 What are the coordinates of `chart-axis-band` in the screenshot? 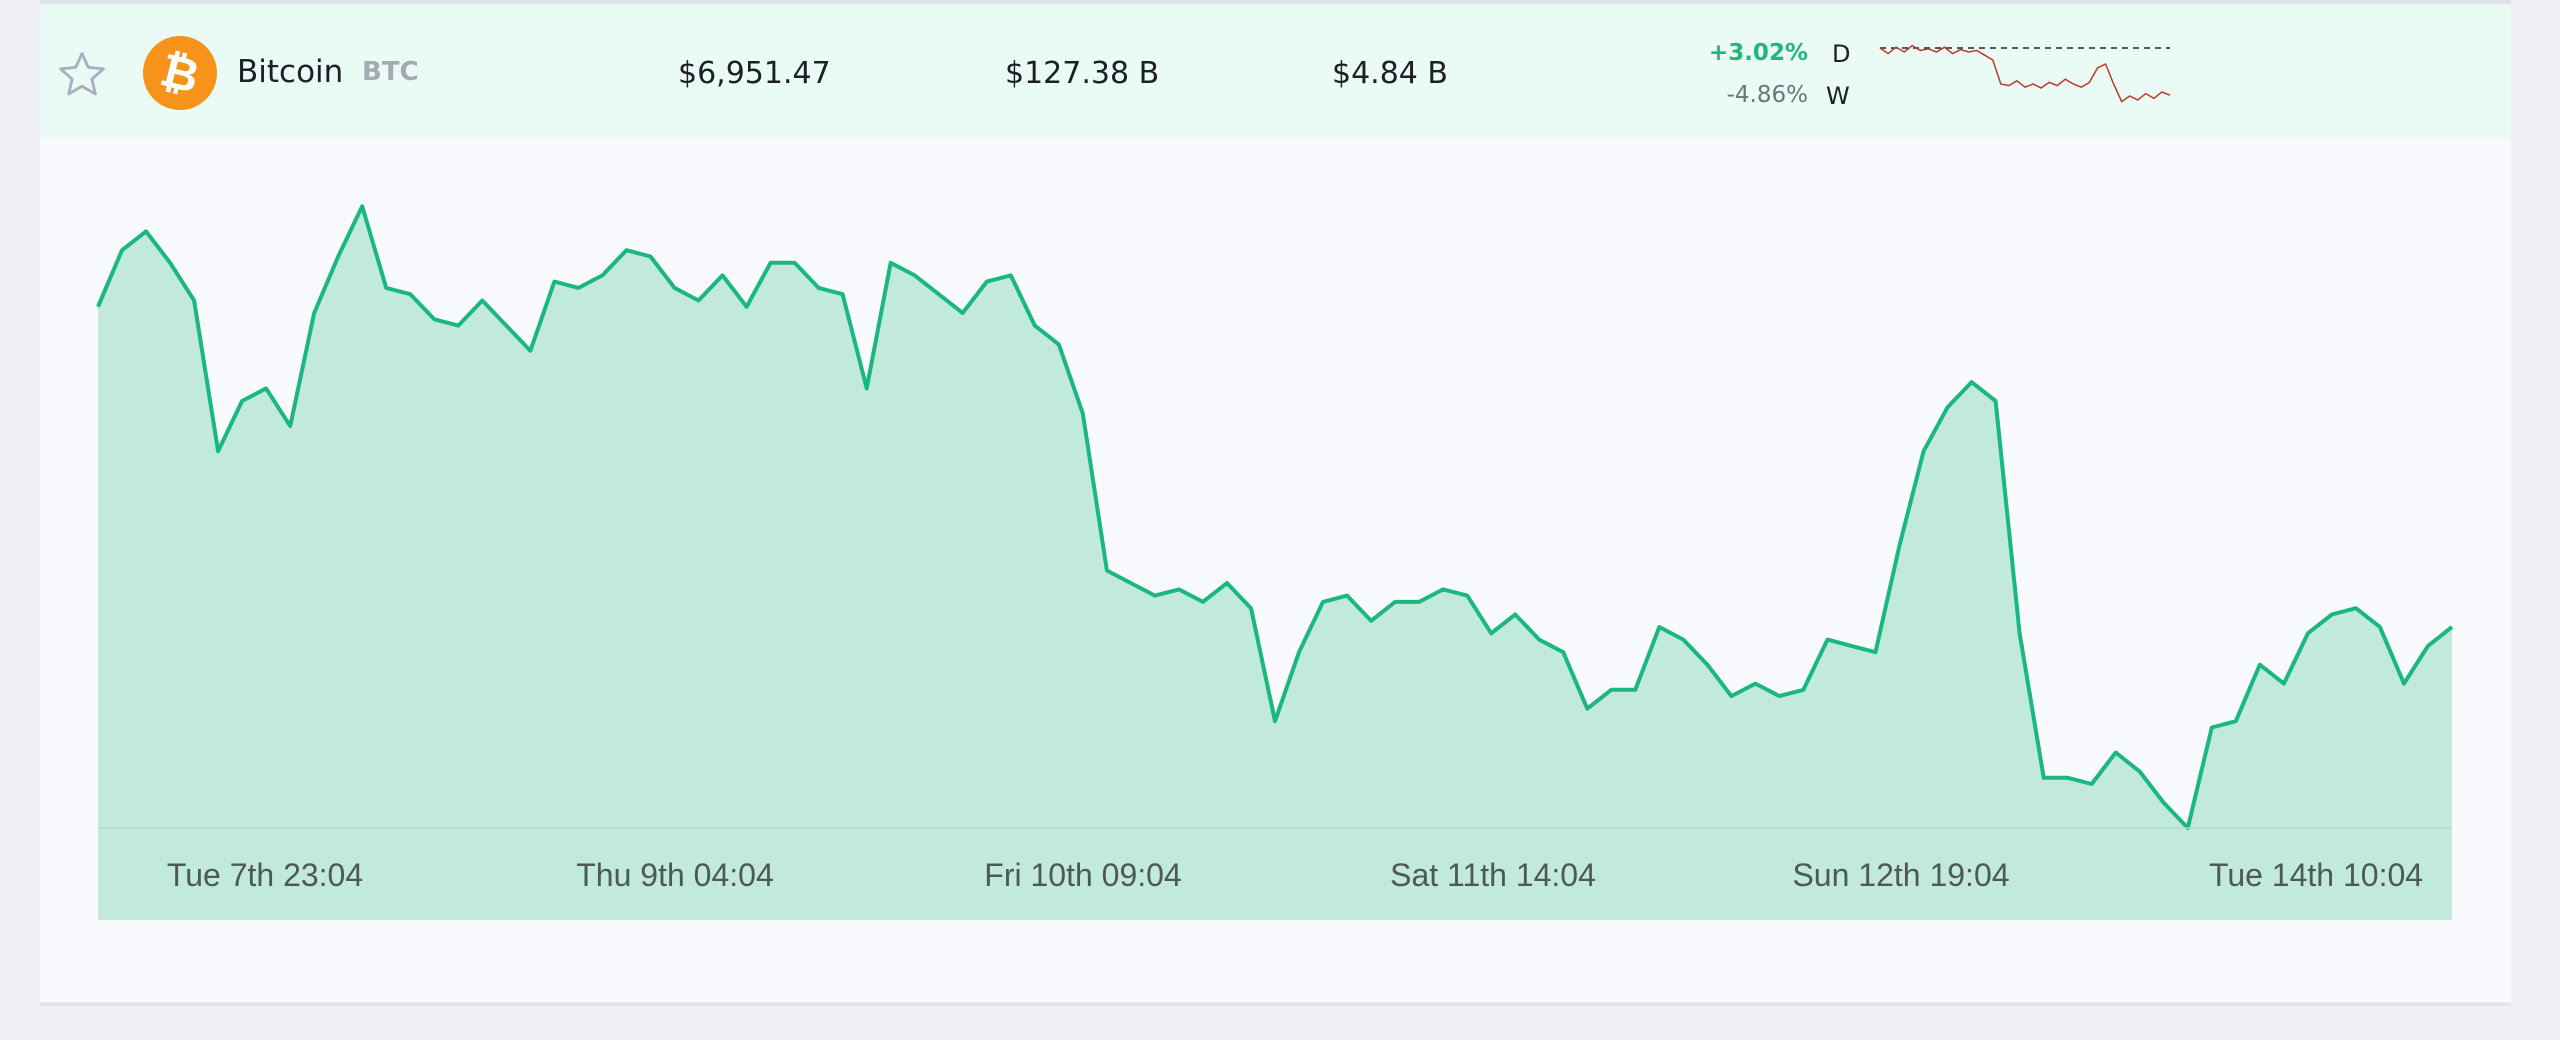 It's located at (1275, 874).